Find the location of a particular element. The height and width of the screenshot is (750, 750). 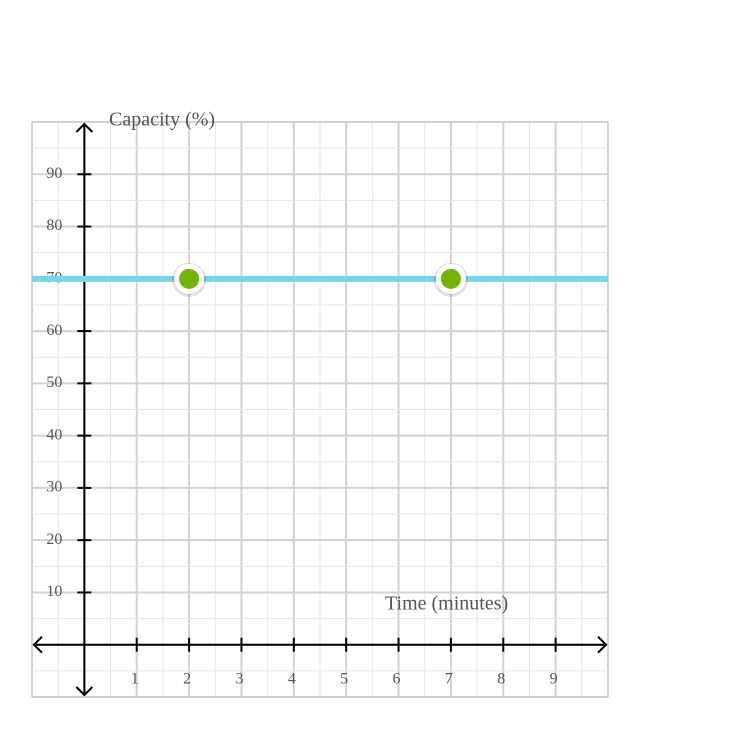

y-tick-label: 90 is located at coordinates (54, 173).